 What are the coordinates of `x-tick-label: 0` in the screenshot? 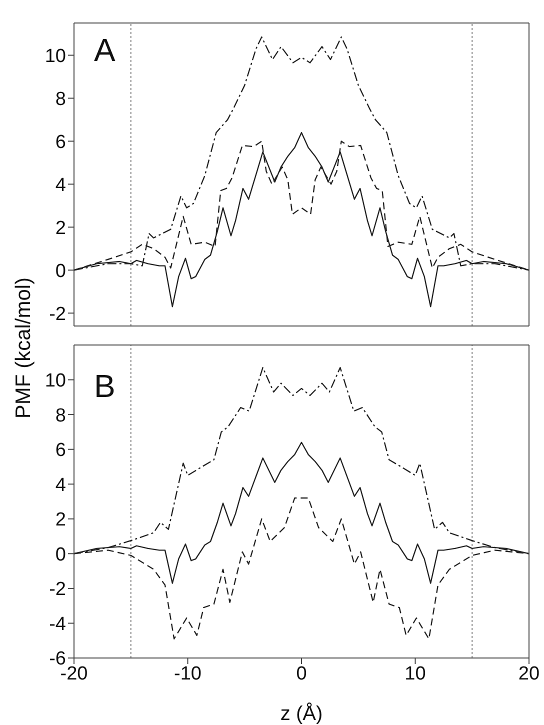 It's located at (301, 673).